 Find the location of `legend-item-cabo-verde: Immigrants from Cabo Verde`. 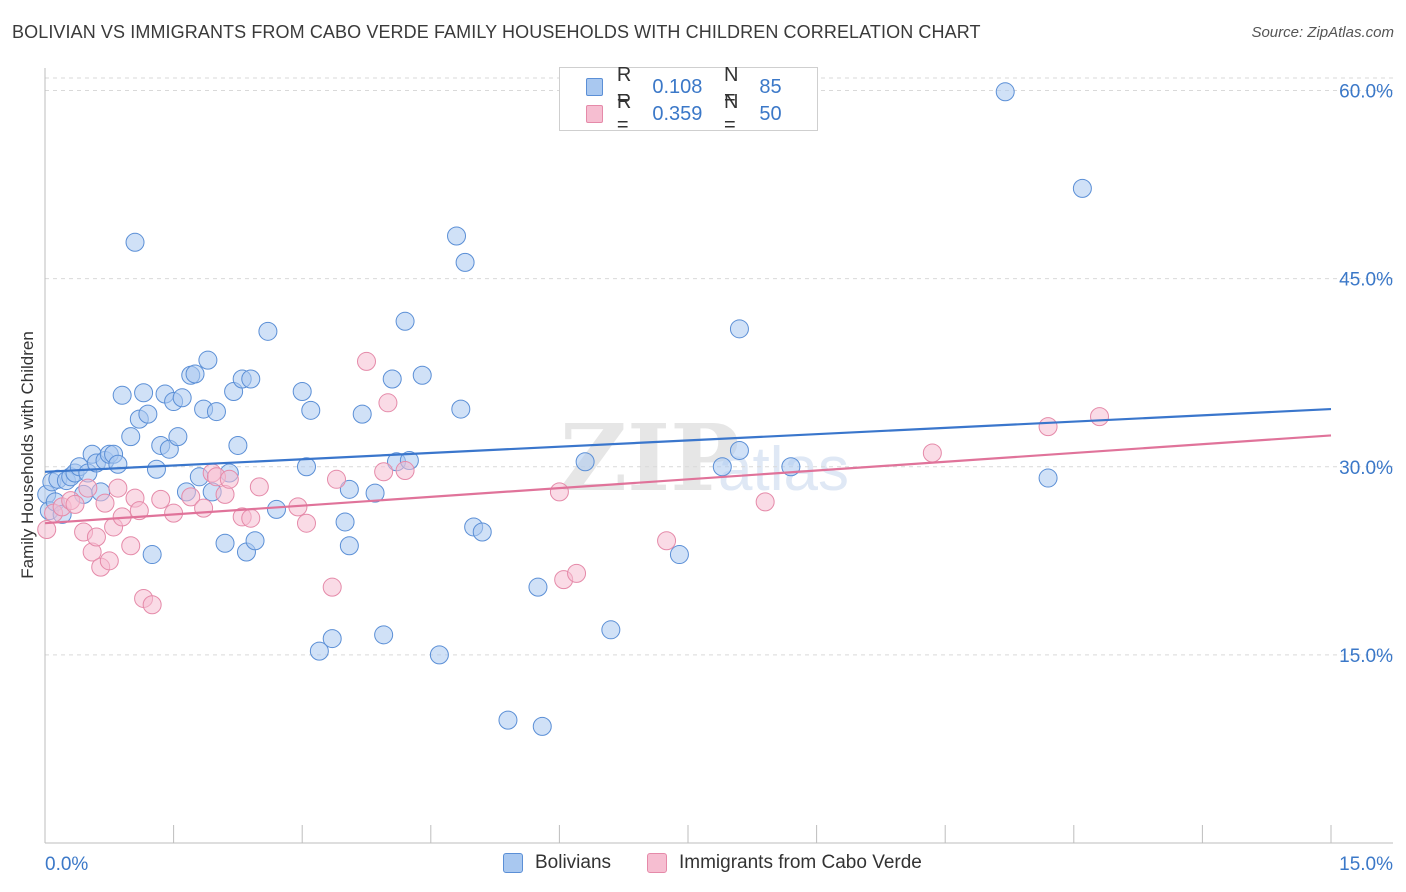

legend-item-cabo-verde: Immigrants from Cabo Verde is located at coordinates (784, 863).